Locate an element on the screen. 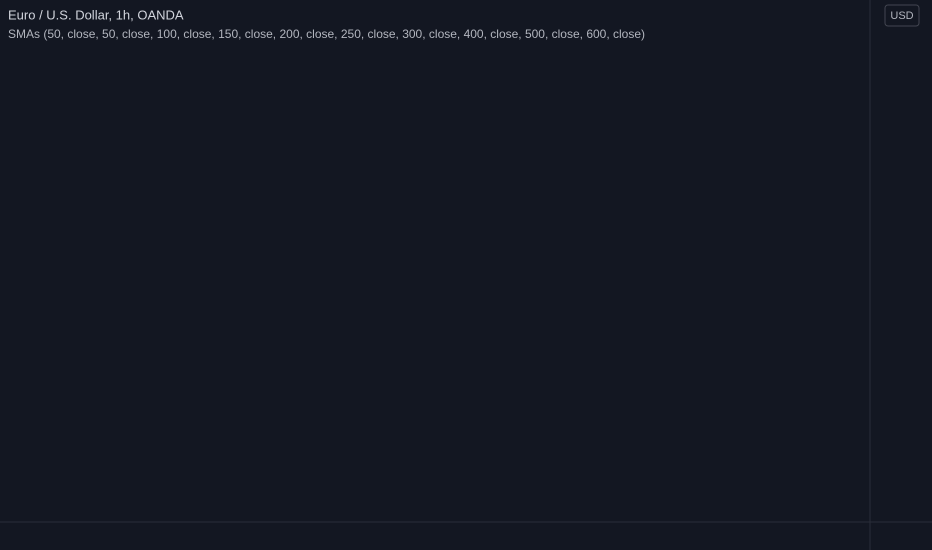 This screenshot has height=550, width=932. currency-button is located at coordinates (902, 15).